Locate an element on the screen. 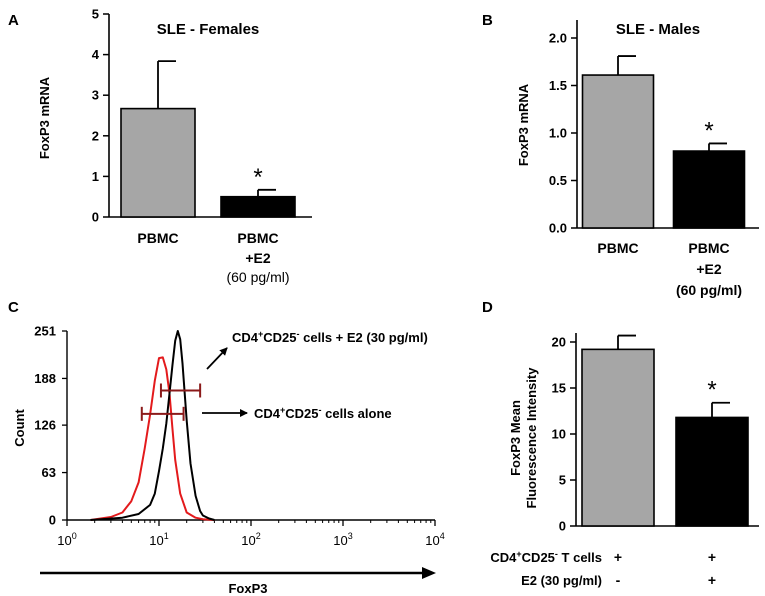  panel-a-letter: A is located at coordinates (13, 20).